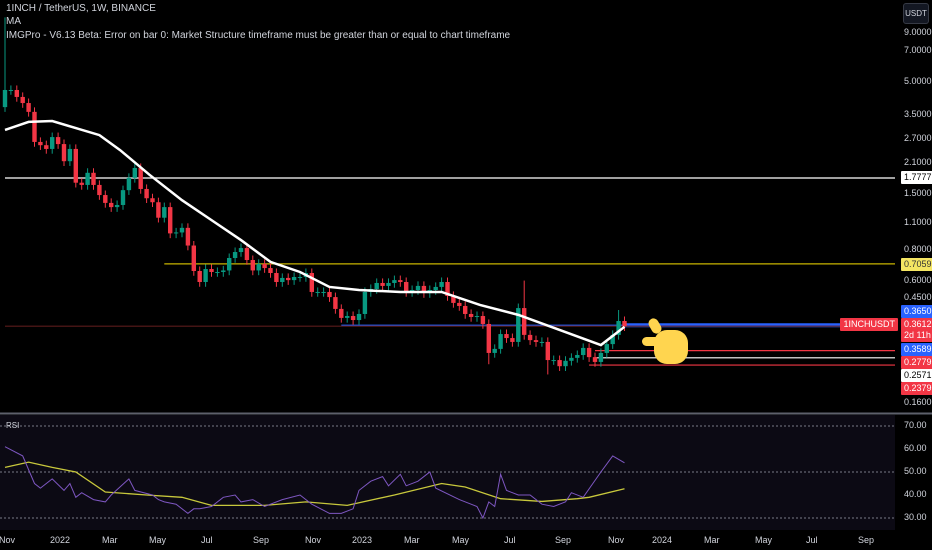 The image size is (932, 550). Describe the element at coordinates (918, 221) in the screenshot. I see `price-axis-label: 1.1000` at that location.